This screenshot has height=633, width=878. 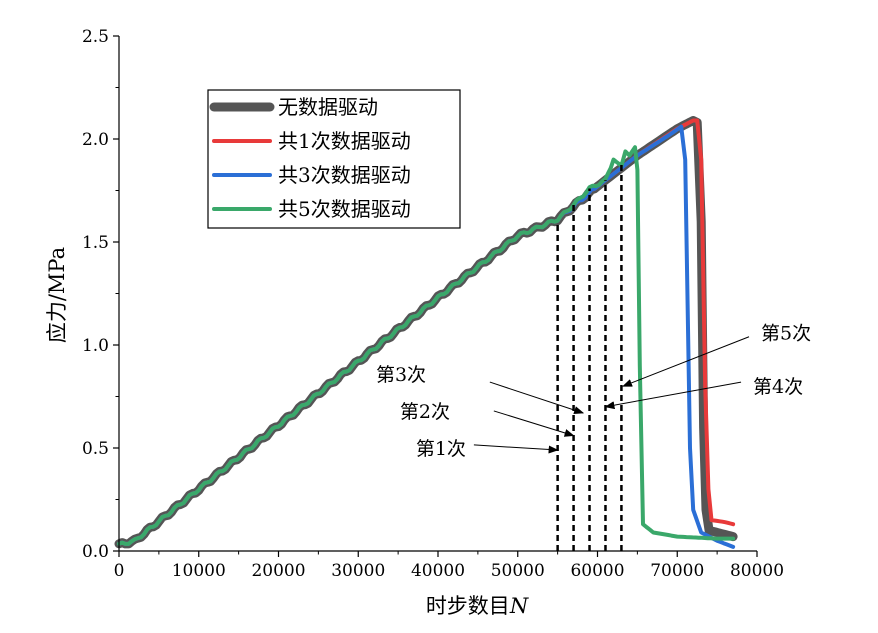 I want to click on legend-label-3: 共3次数据驱动, so click(x=344, y=175).